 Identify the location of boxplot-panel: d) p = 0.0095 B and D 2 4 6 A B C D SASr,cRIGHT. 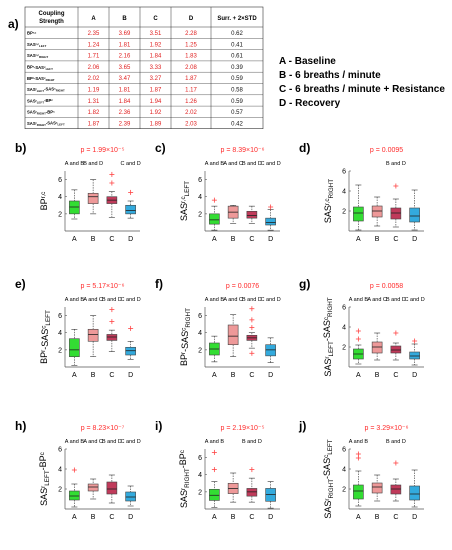
(361, 192).